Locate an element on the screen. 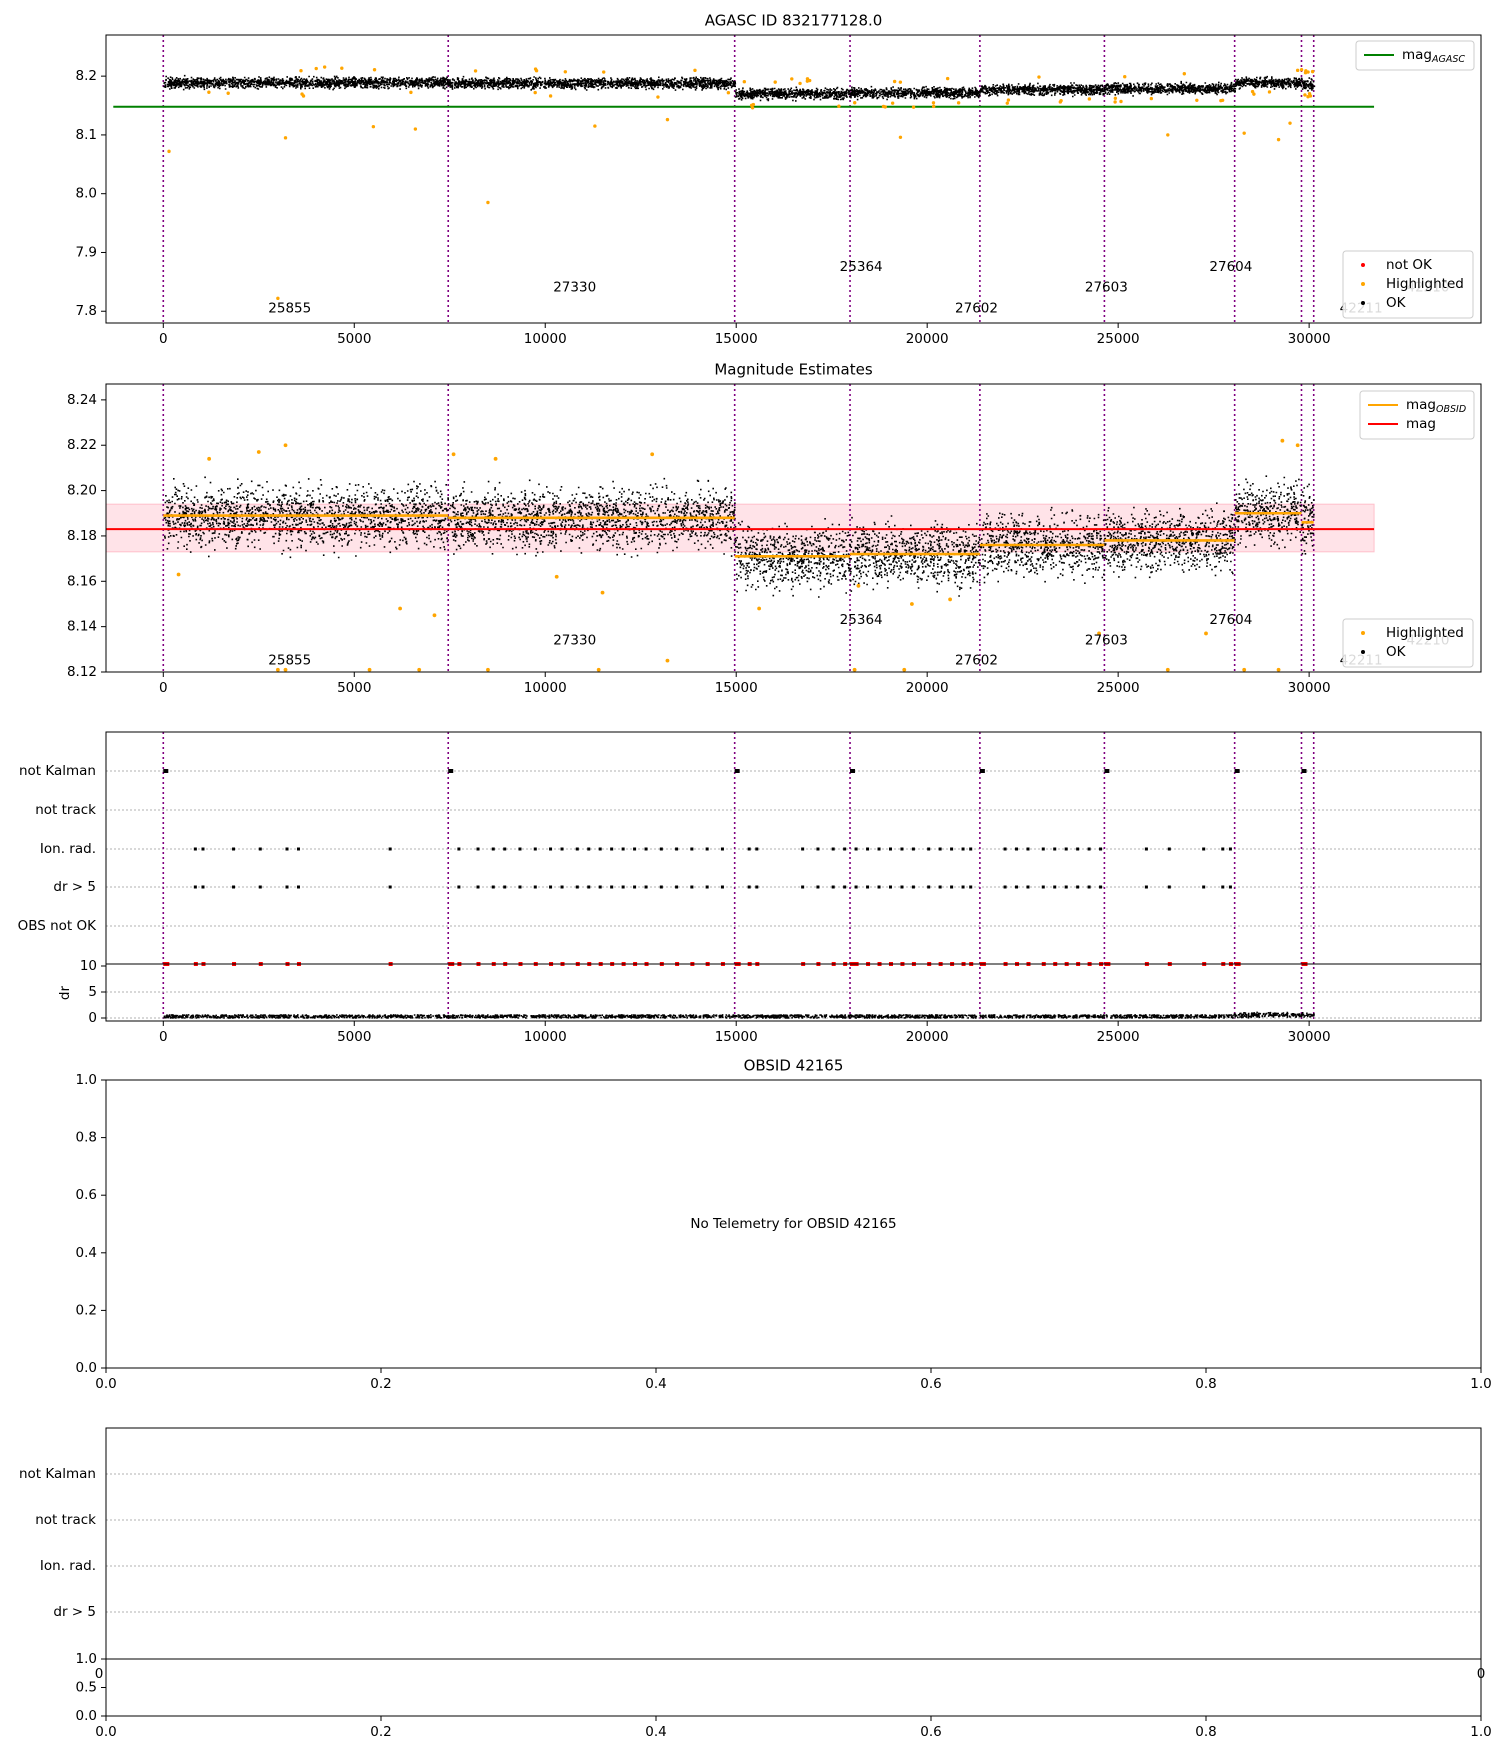 The height and width of the screenshot is (1750, 1500). dr-ylabel: dr is located at coordinates (65, 992).